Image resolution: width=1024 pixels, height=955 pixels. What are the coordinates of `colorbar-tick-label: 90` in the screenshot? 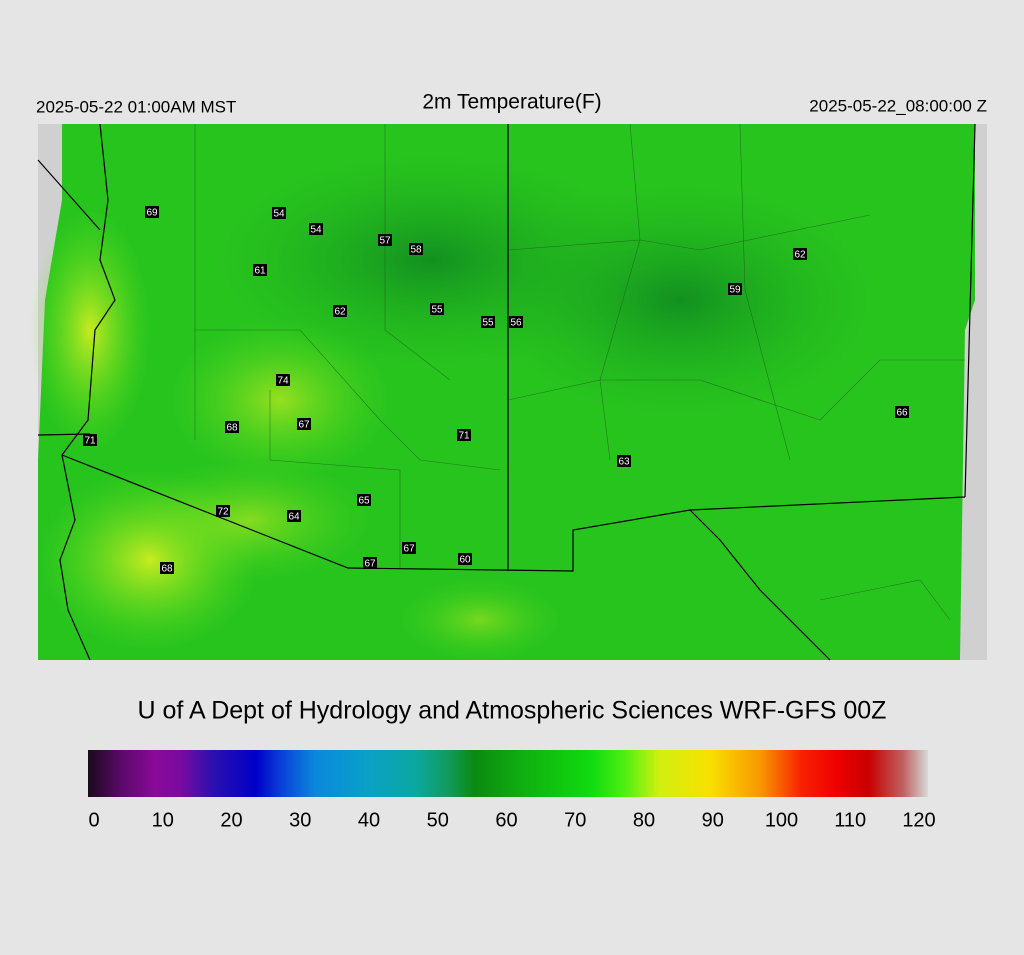 It's located at (713, 820).